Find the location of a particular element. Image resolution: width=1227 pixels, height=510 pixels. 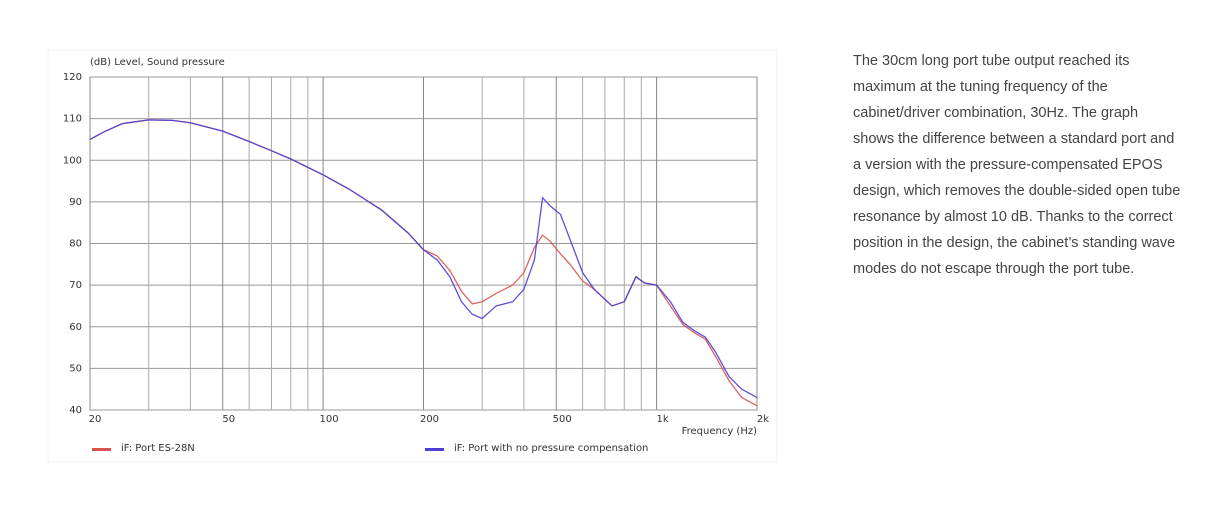

y-tick-label: 90 is located at coordinates (75, 202).